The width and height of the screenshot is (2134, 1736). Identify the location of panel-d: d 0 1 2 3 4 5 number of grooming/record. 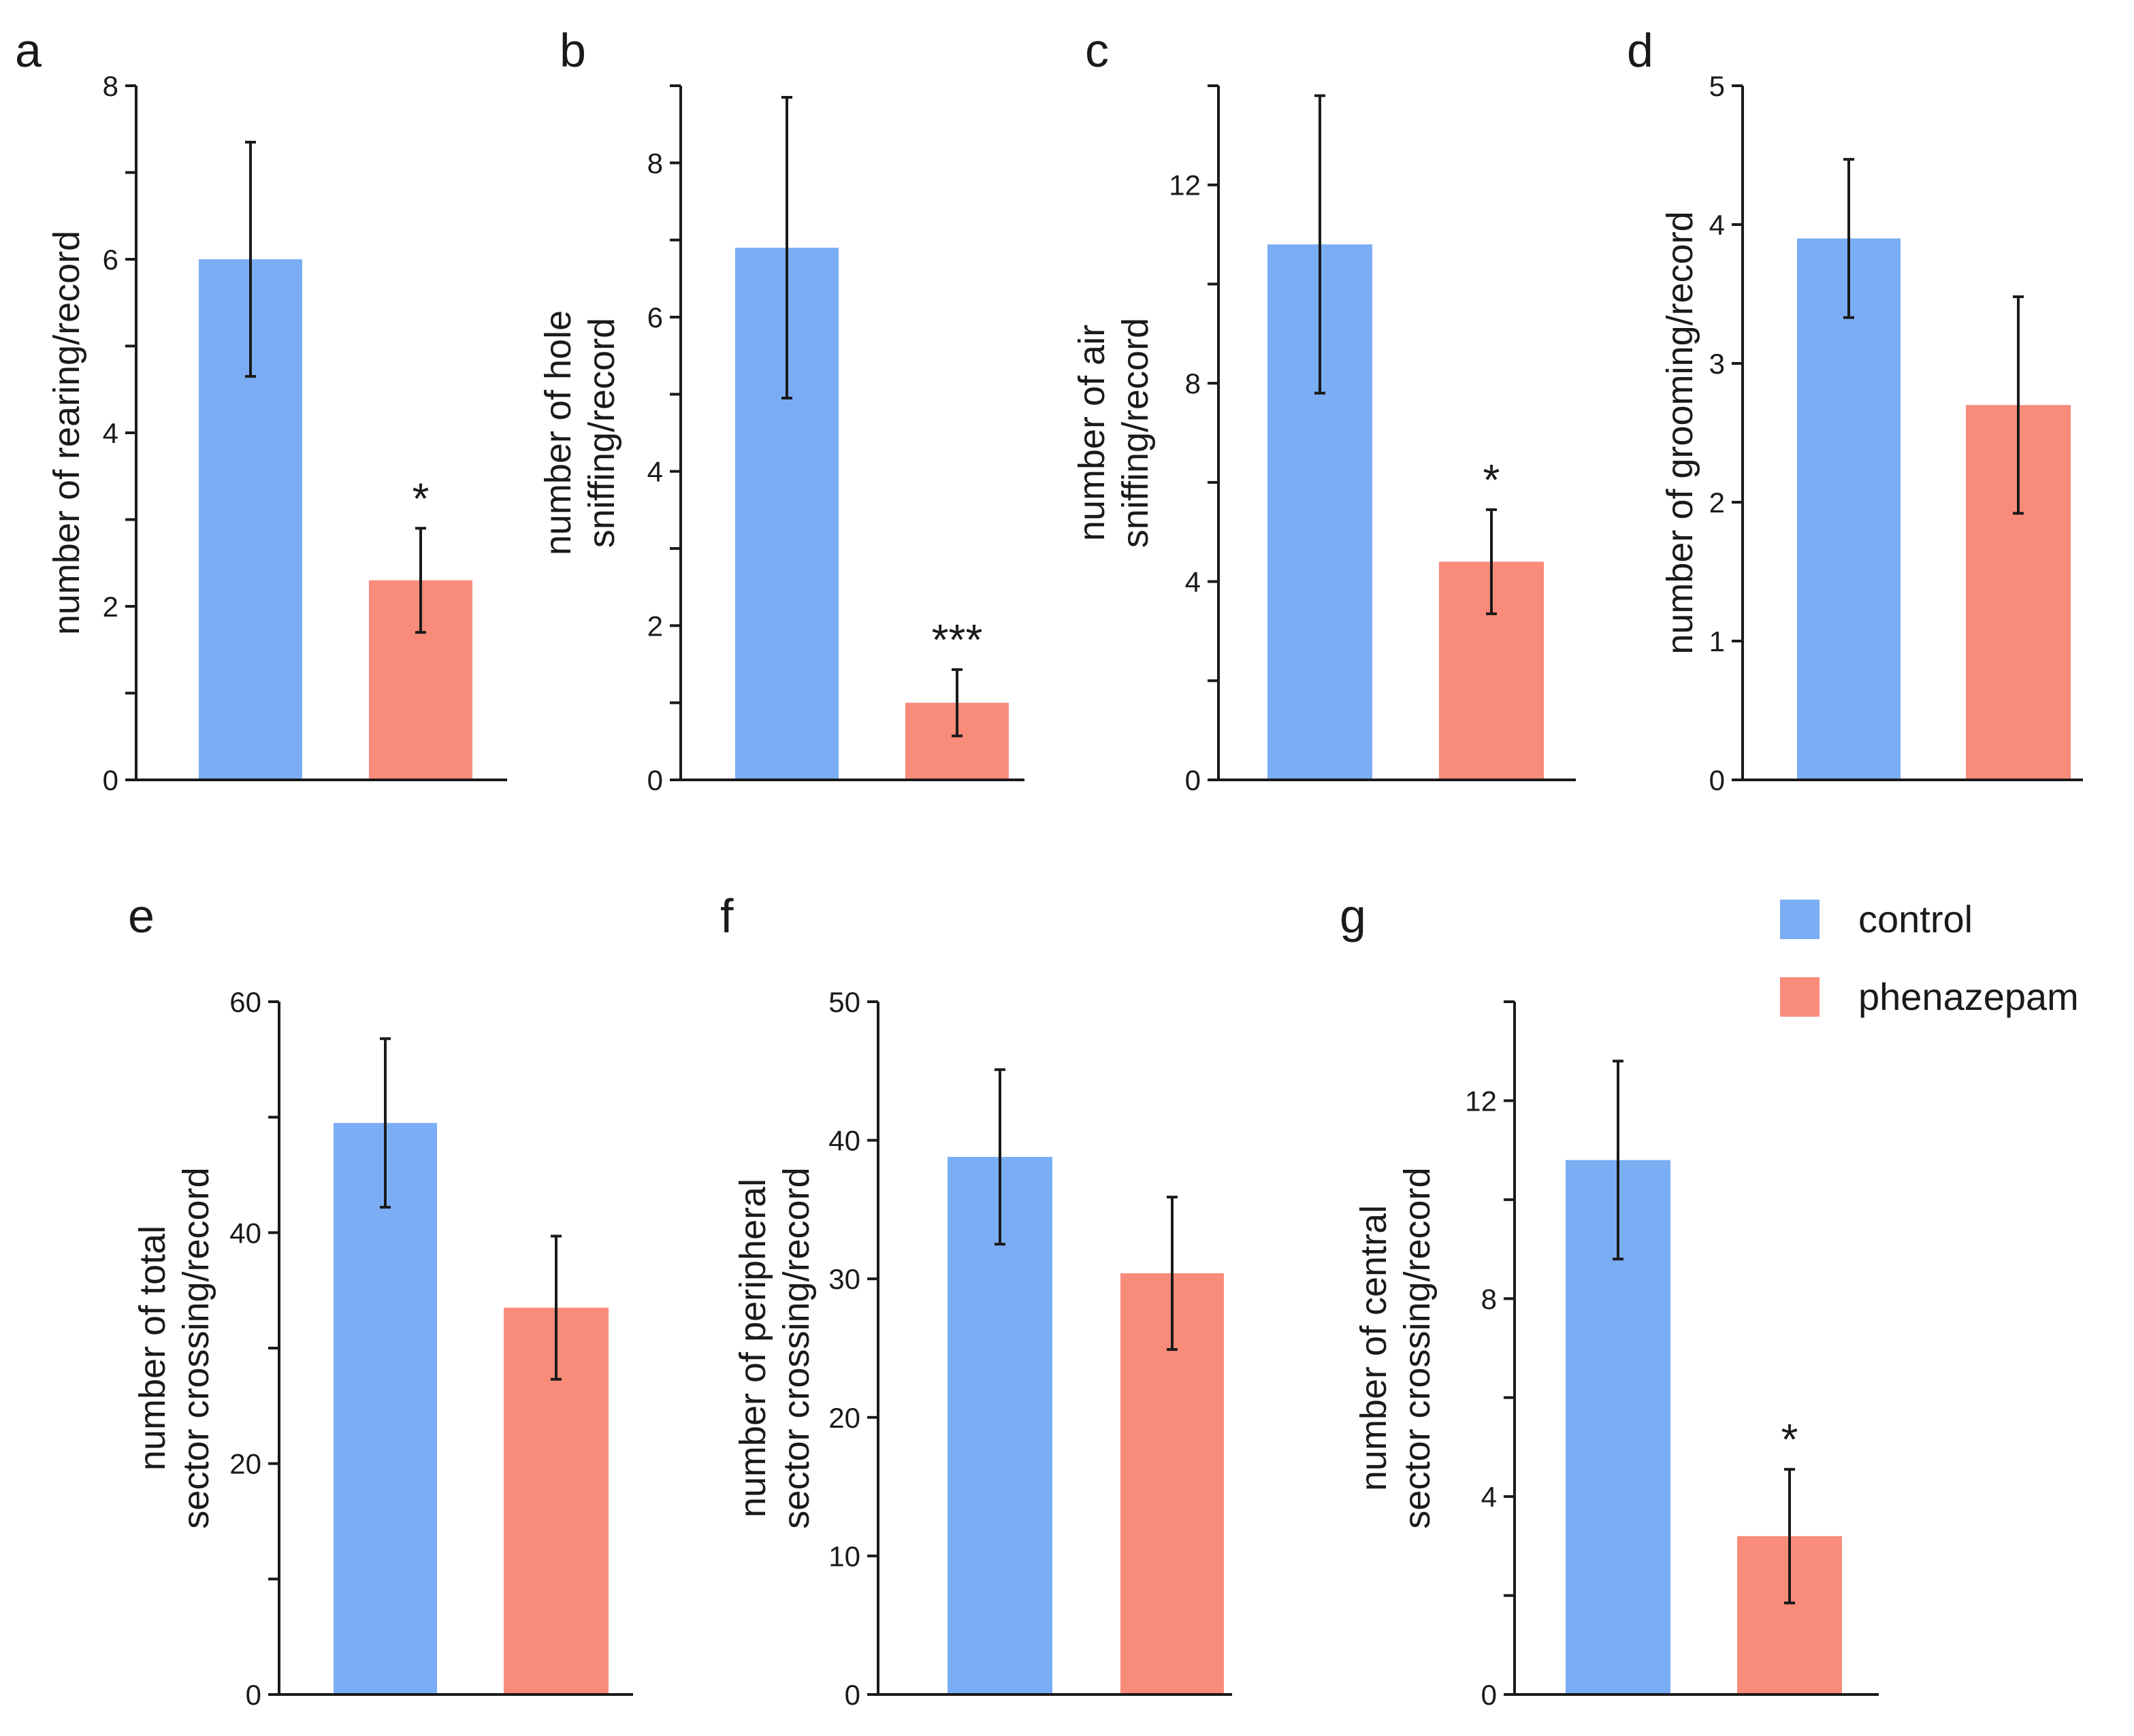
(1855, 410).